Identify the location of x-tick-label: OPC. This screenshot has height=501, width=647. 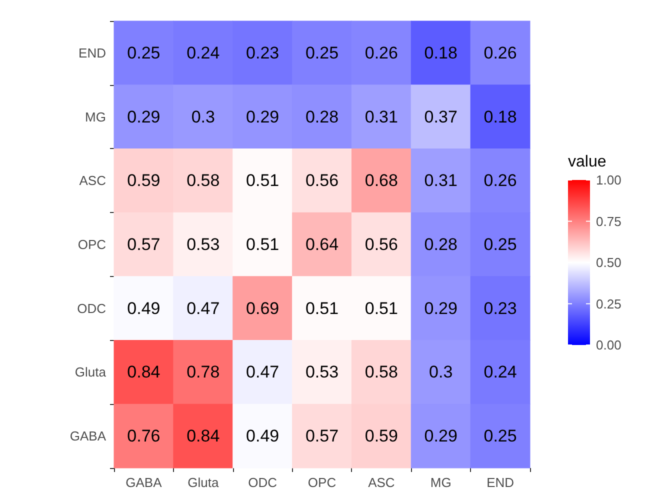
(322, 482).